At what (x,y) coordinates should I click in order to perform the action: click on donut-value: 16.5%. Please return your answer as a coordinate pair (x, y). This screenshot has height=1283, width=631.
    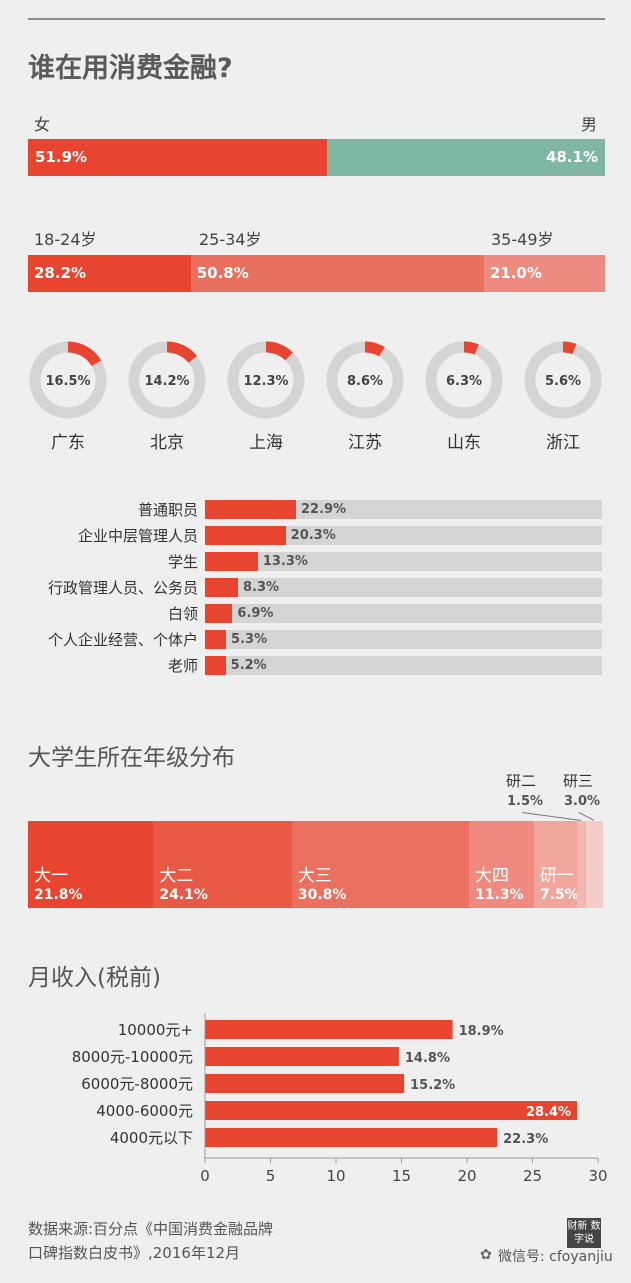
    Looking at the image, I should click on (67, 381).